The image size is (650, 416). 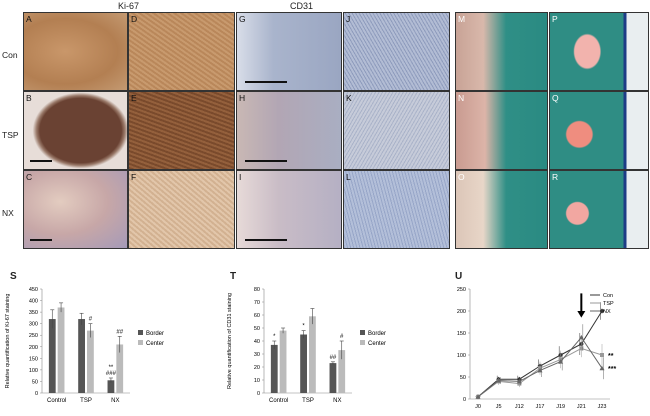 What do you see at coordinates (181, 130) in the screenshot?
I see `panel-ki67-tsp-high: E` at bounding box center [181, 130].